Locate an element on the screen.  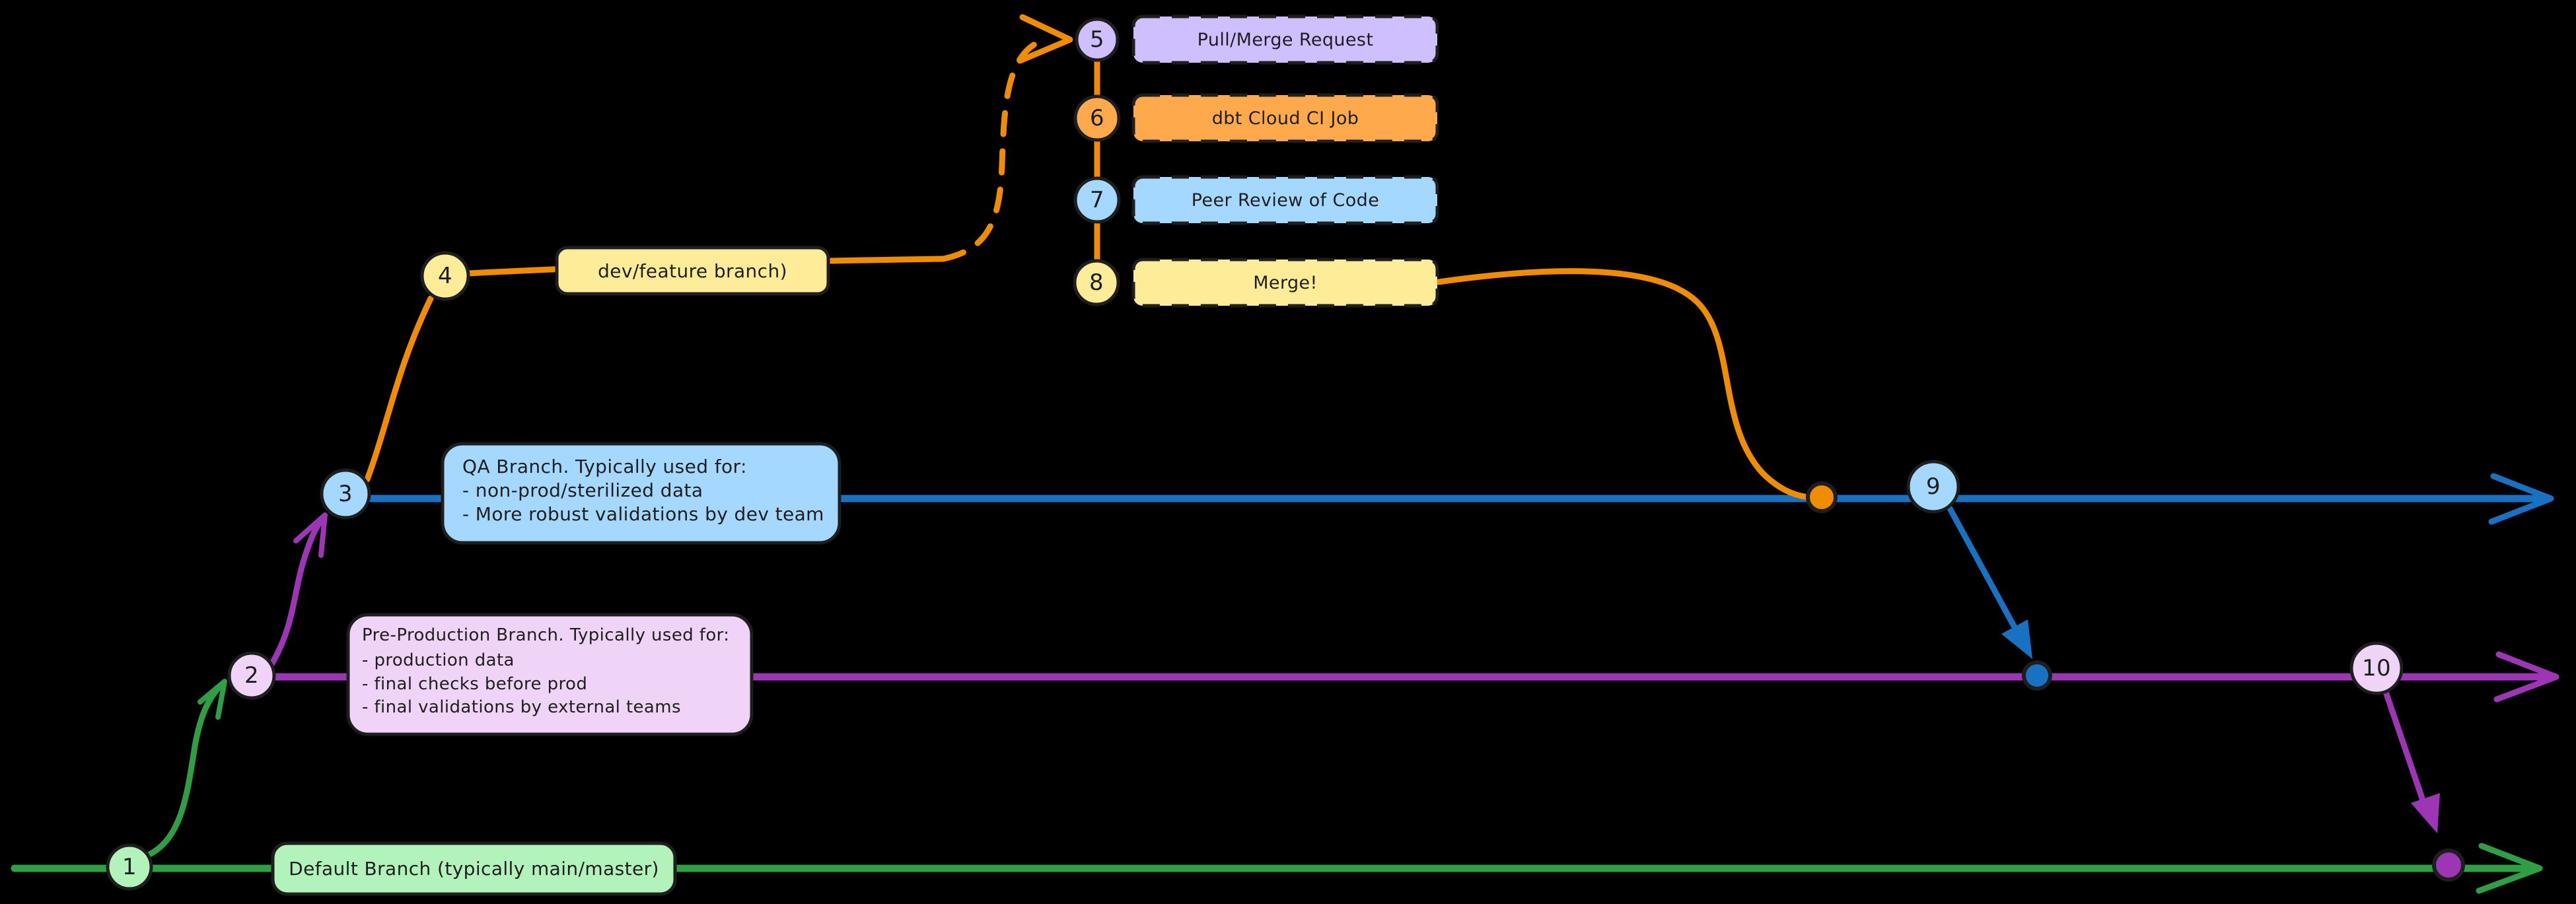
qa-branch-arrowhead-icon is located at coordinates (2521, 499).